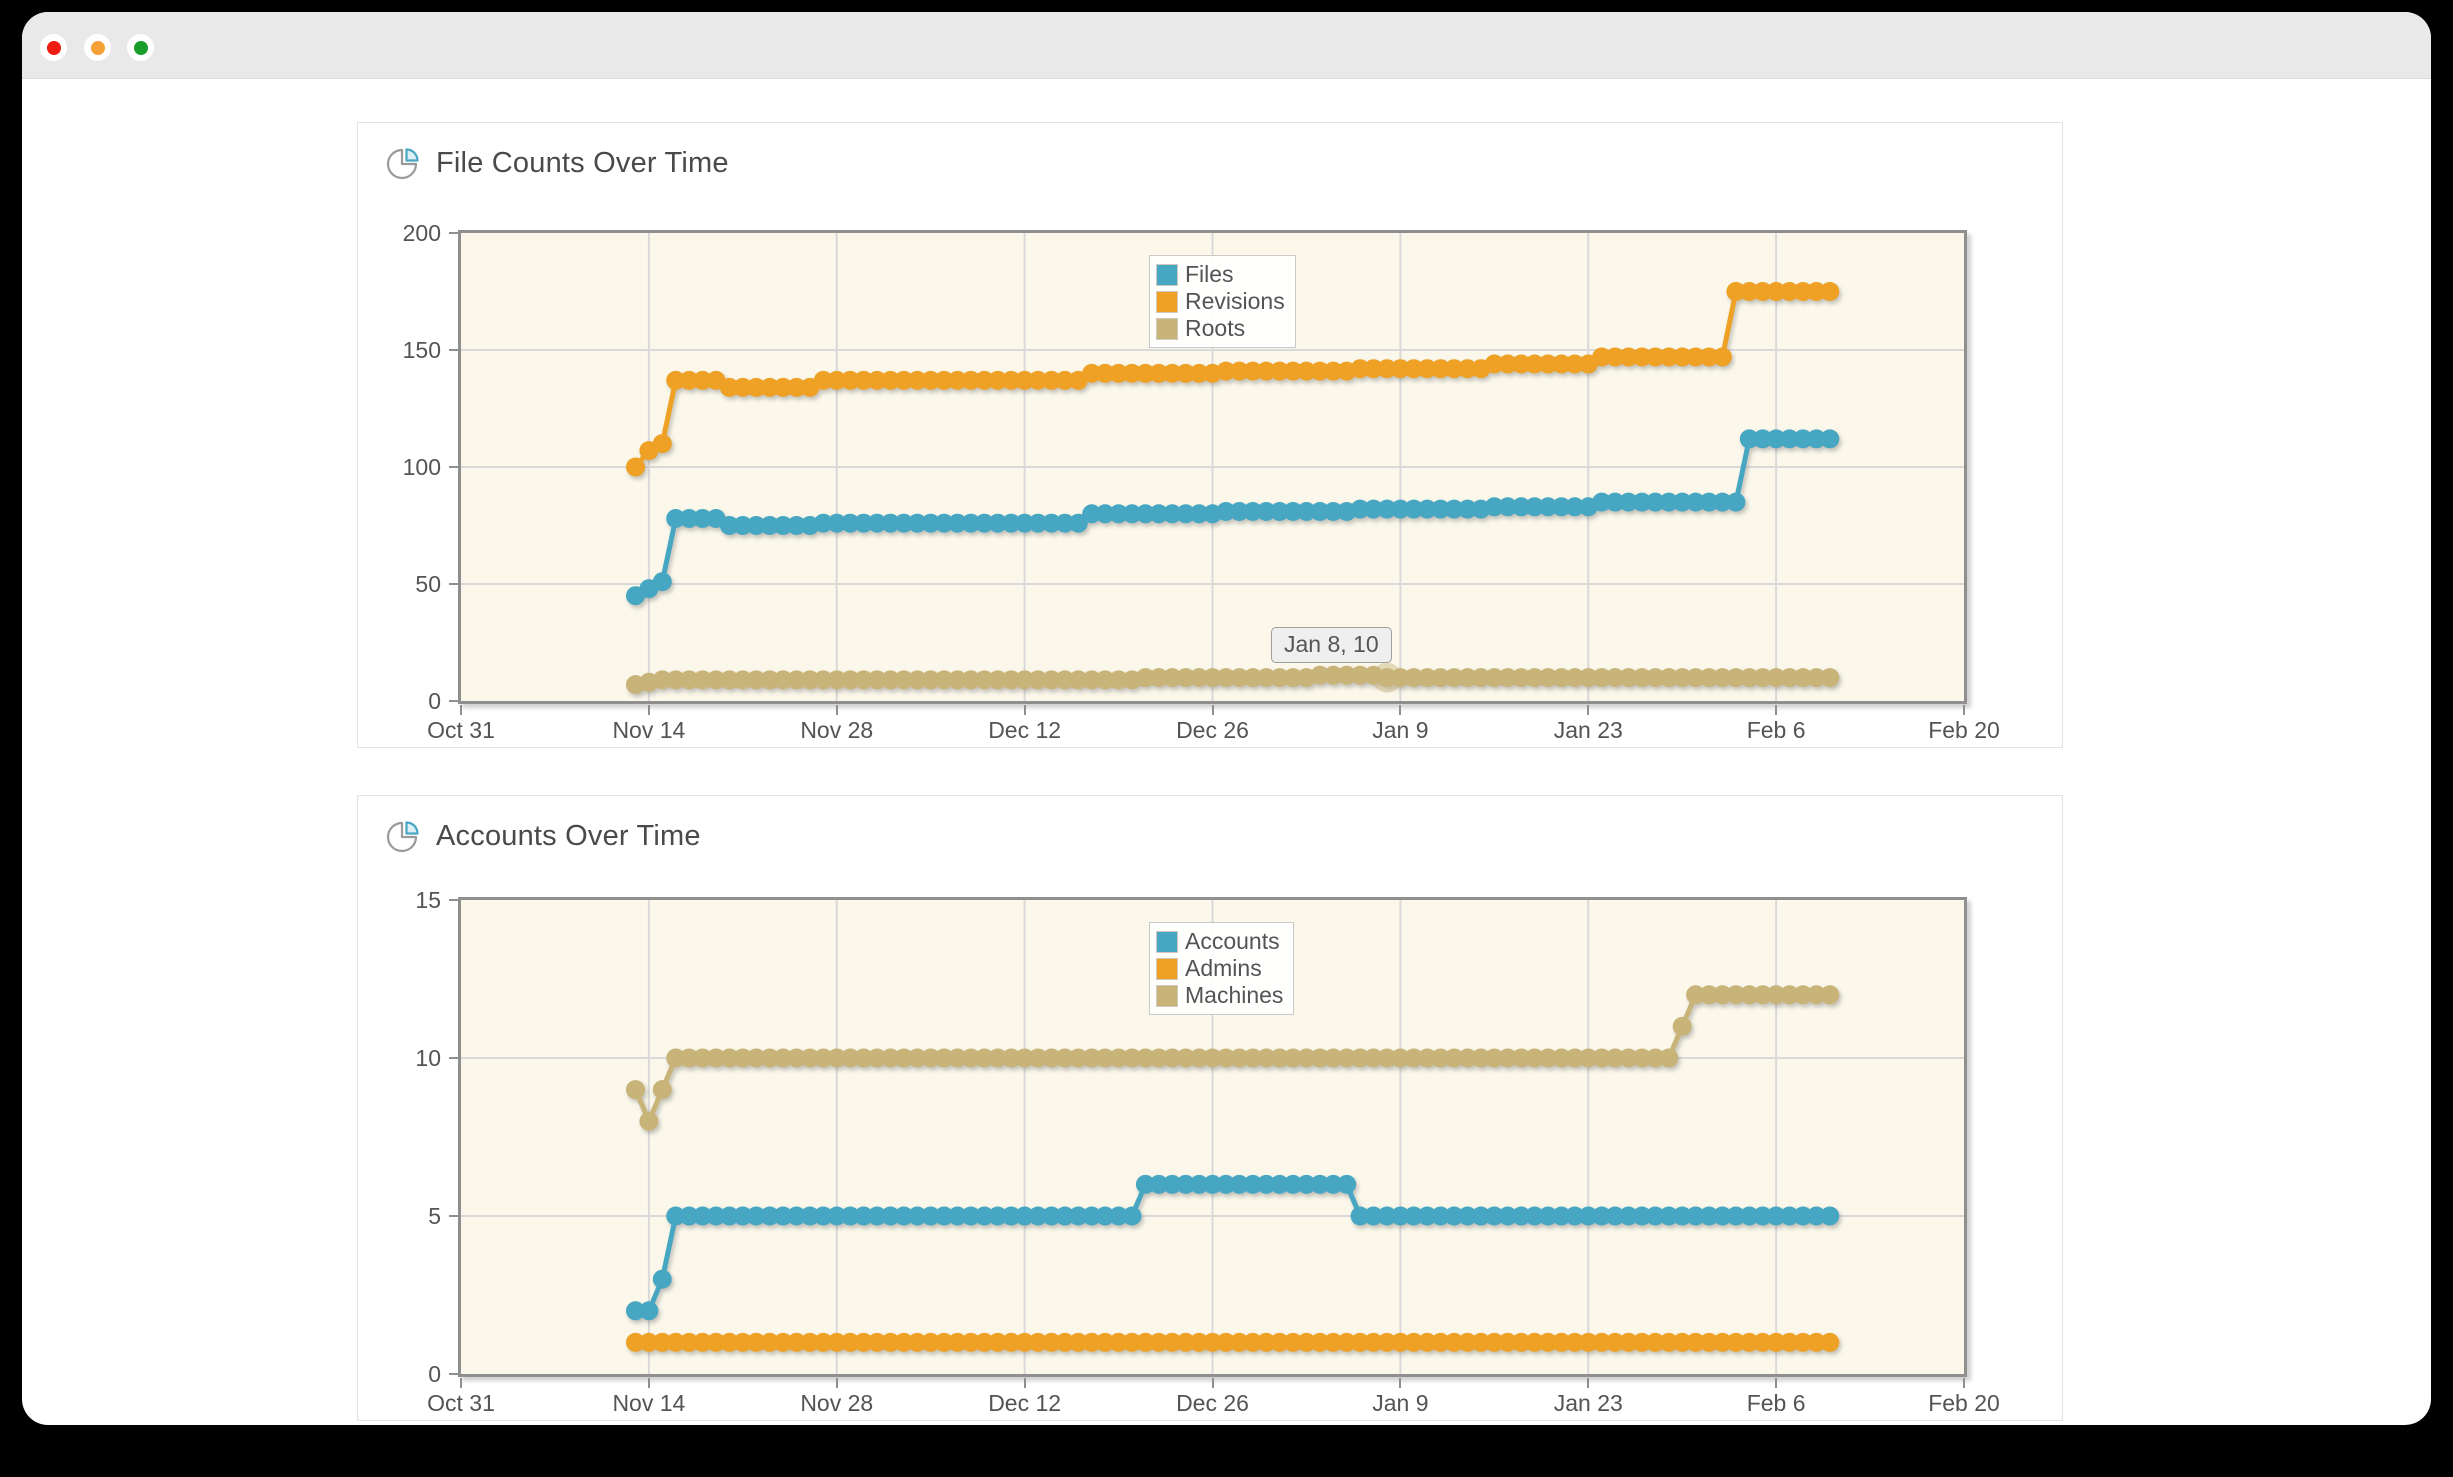 The height and width of the screenshot is (1477, 2453). Describe the element at coordinates (1234, 995) in the screenshot. I see `legend-label: Machines` at that location.